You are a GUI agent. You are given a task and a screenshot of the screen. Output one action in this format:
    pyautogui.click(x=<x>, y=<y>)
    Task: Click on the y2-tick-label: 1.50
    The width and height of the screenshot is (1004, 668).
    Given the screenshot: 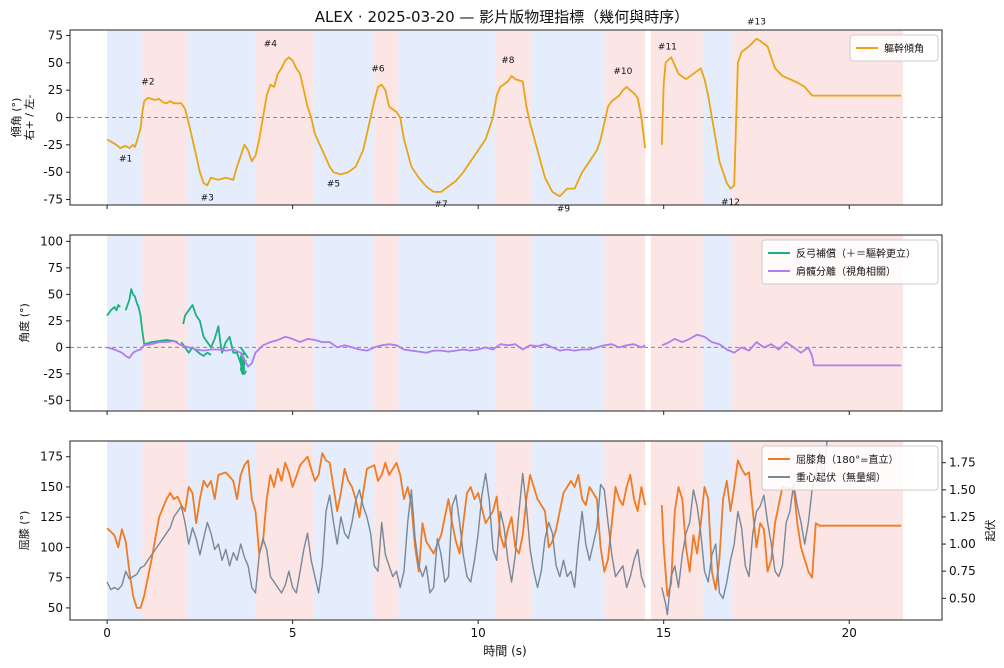 What is the action you would take?
    pyautogui.click(x=962, y=490)
    